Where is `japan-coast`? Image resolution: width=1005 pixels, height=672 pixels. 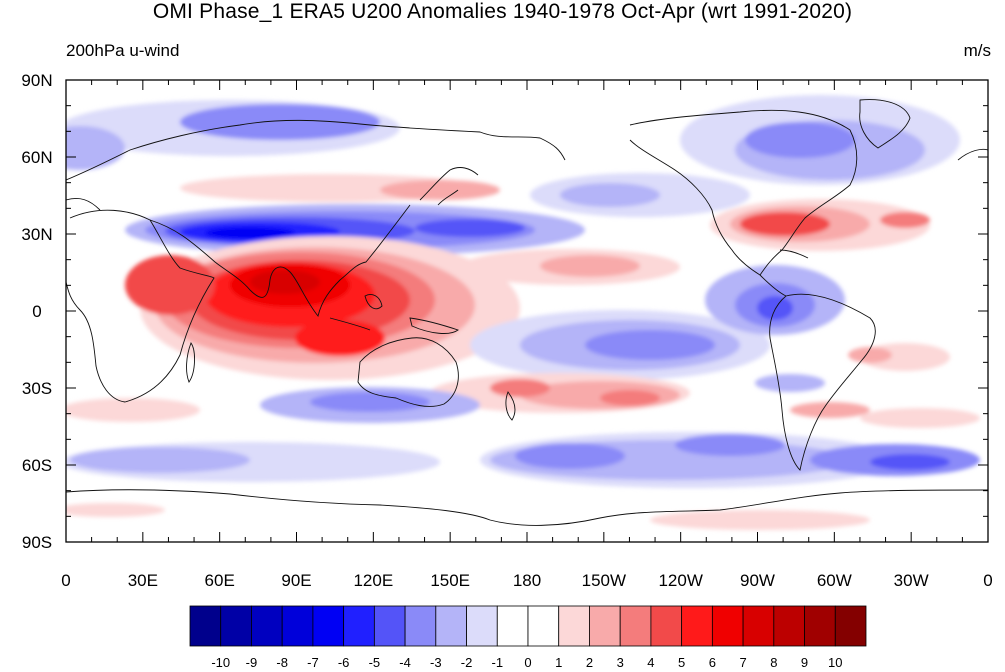
japan-coast is located at coordinates (448, 197).